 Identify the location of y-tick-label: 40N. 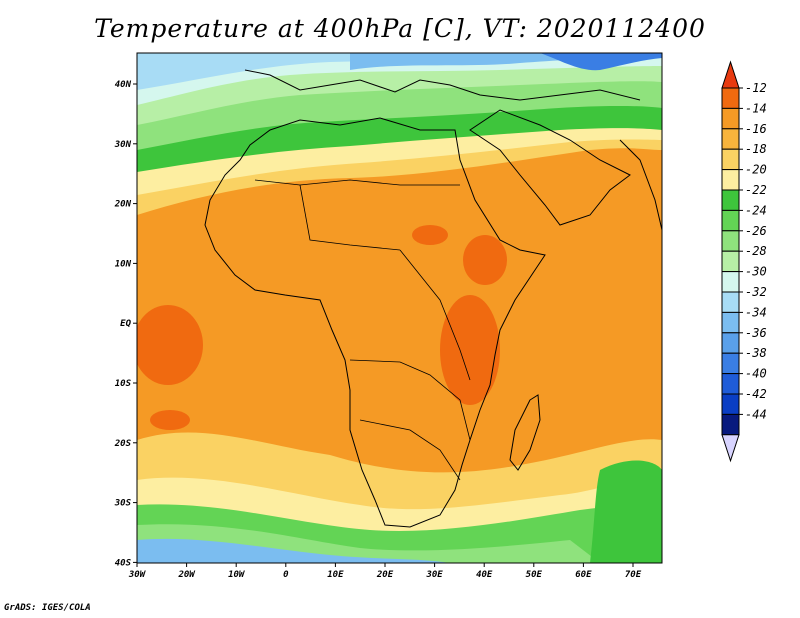
(123, 85).